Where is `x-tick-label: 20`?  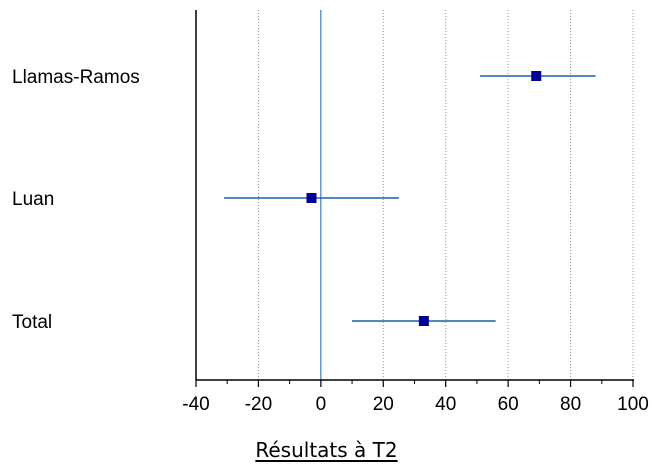
x-tick-label: 20 is located at coordinates (383, 404).